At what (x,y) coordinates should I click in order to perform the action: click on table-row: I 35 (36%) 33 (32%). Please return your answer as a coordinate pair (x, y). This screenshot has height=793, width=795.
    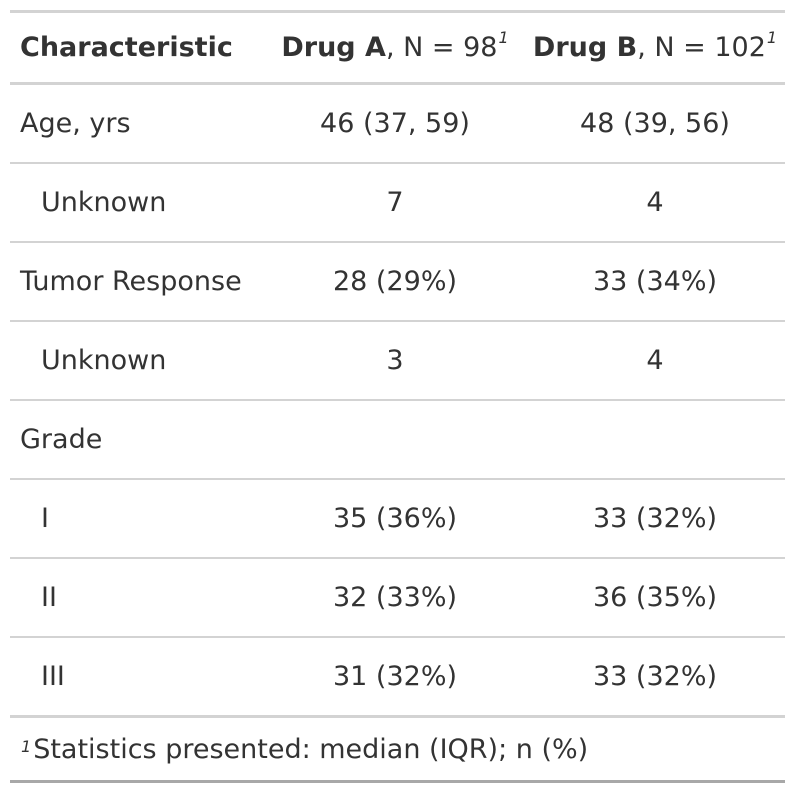
    Looking at the image, I should click on (397, 518).